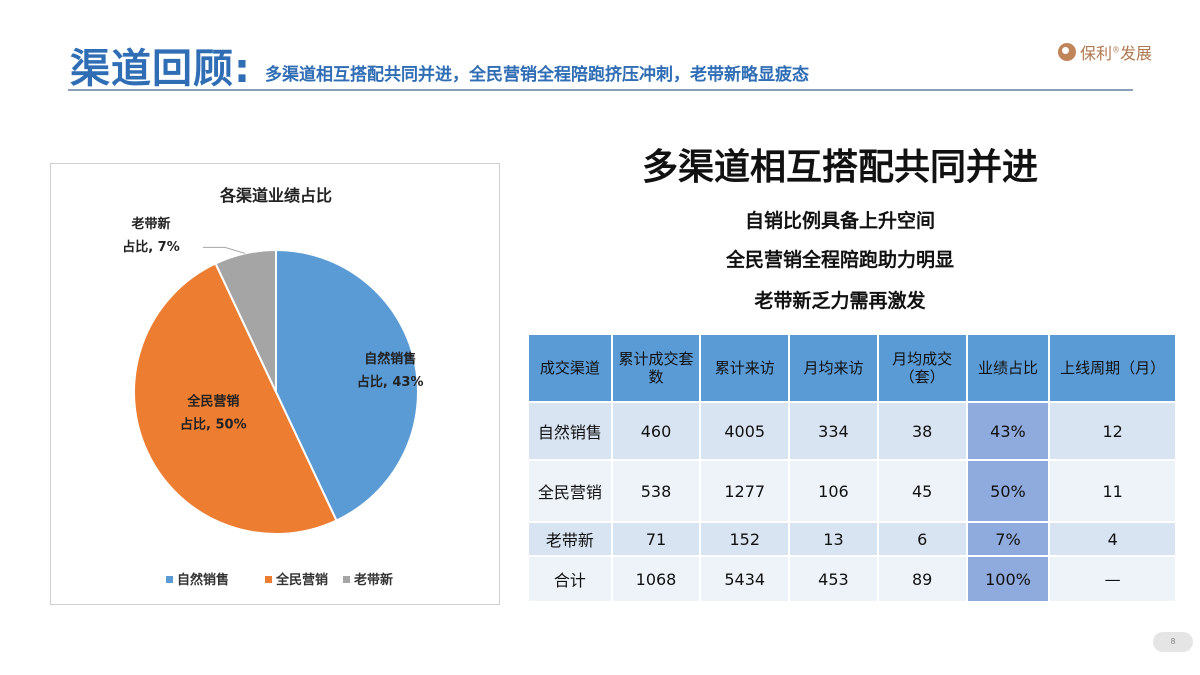 The height and width of the screenshot is (675, 1200). I want to click on table-cell: —, so click(1112, 579).